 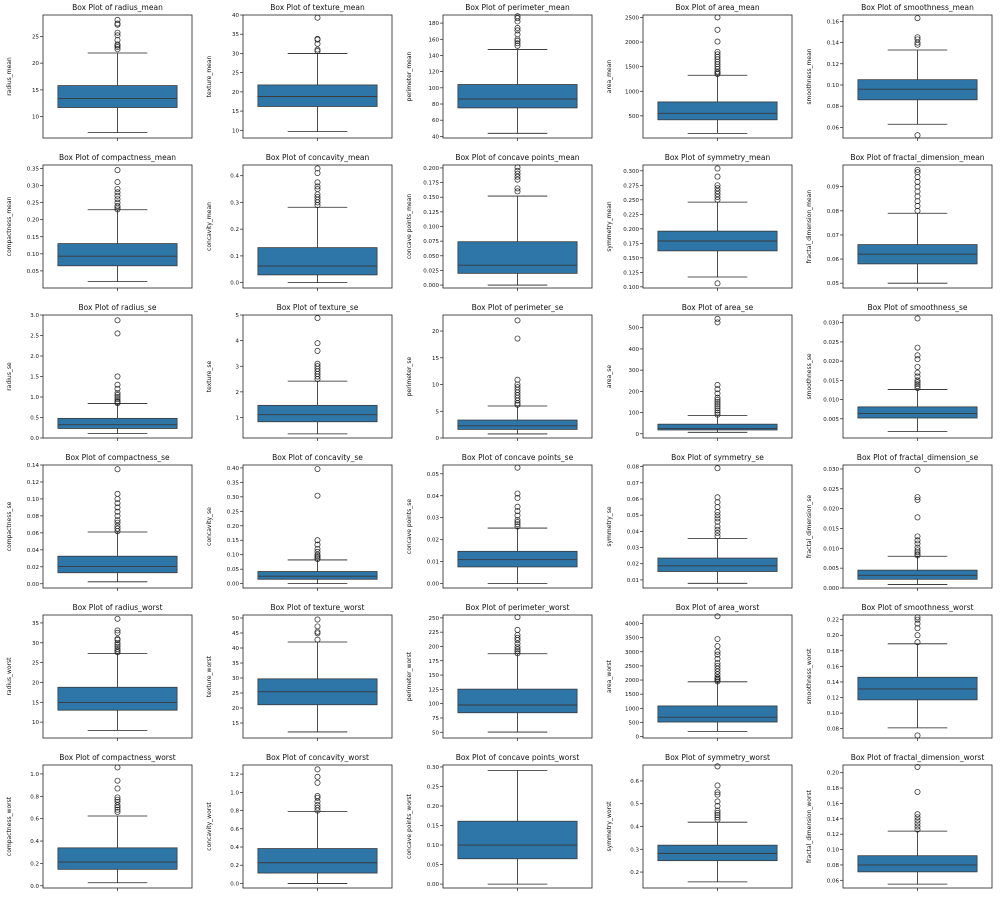 I want to click on y-tick-label: 250, so click(x=434, y=619).